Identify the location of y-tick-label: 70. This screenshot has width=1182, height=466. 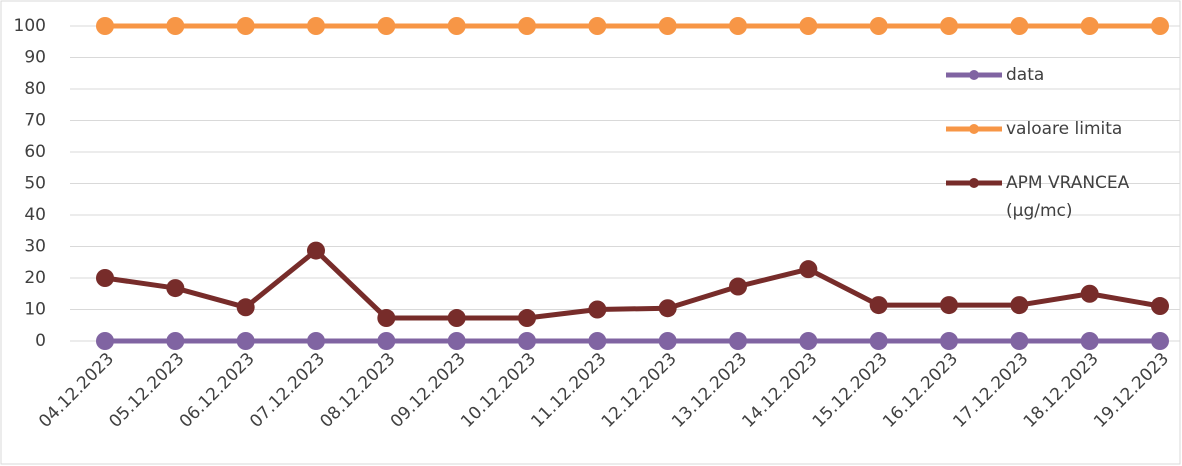
(35, 121).